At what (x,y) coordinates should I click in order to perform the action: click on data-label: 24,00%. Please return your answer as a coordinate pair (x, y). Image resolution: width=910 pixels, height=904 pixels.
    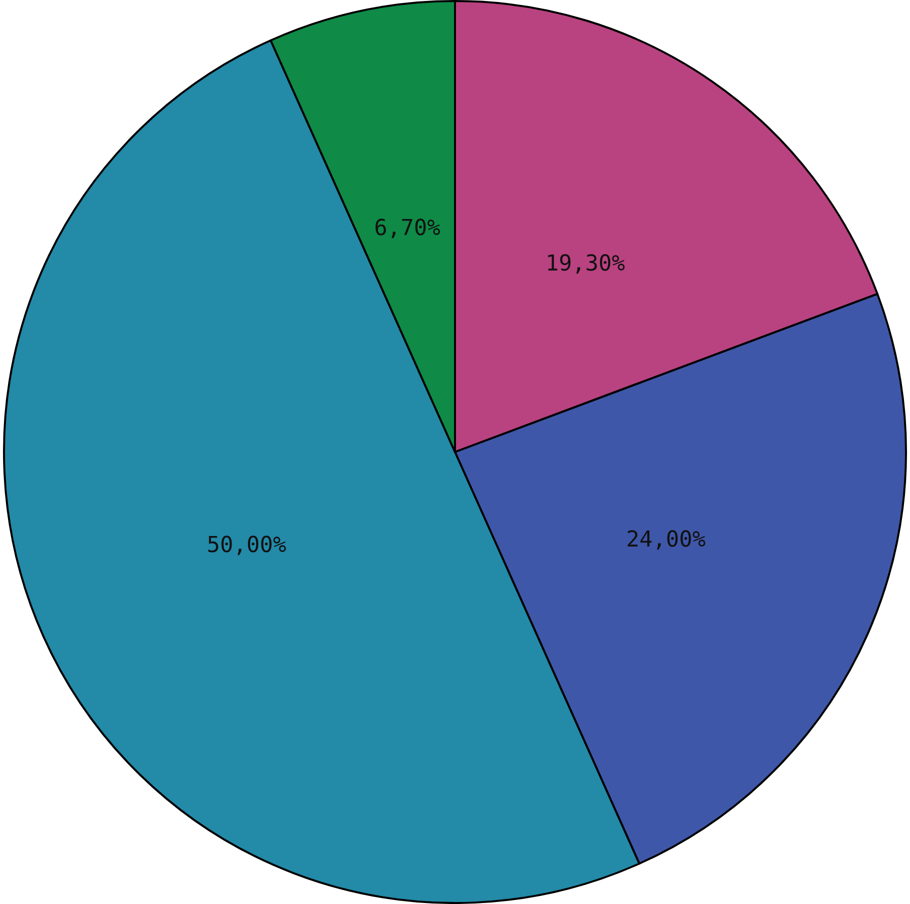
    Looking at the image, I should click on (666, 540).